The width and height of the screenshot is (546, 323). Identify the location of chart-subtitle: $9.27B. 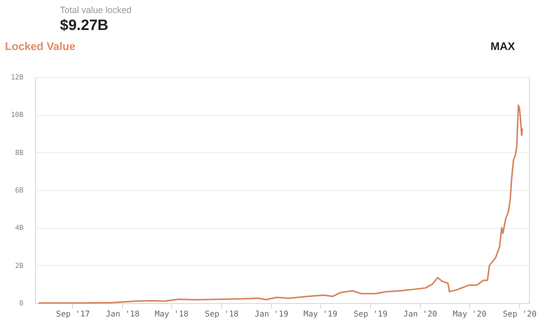
(84, 25).